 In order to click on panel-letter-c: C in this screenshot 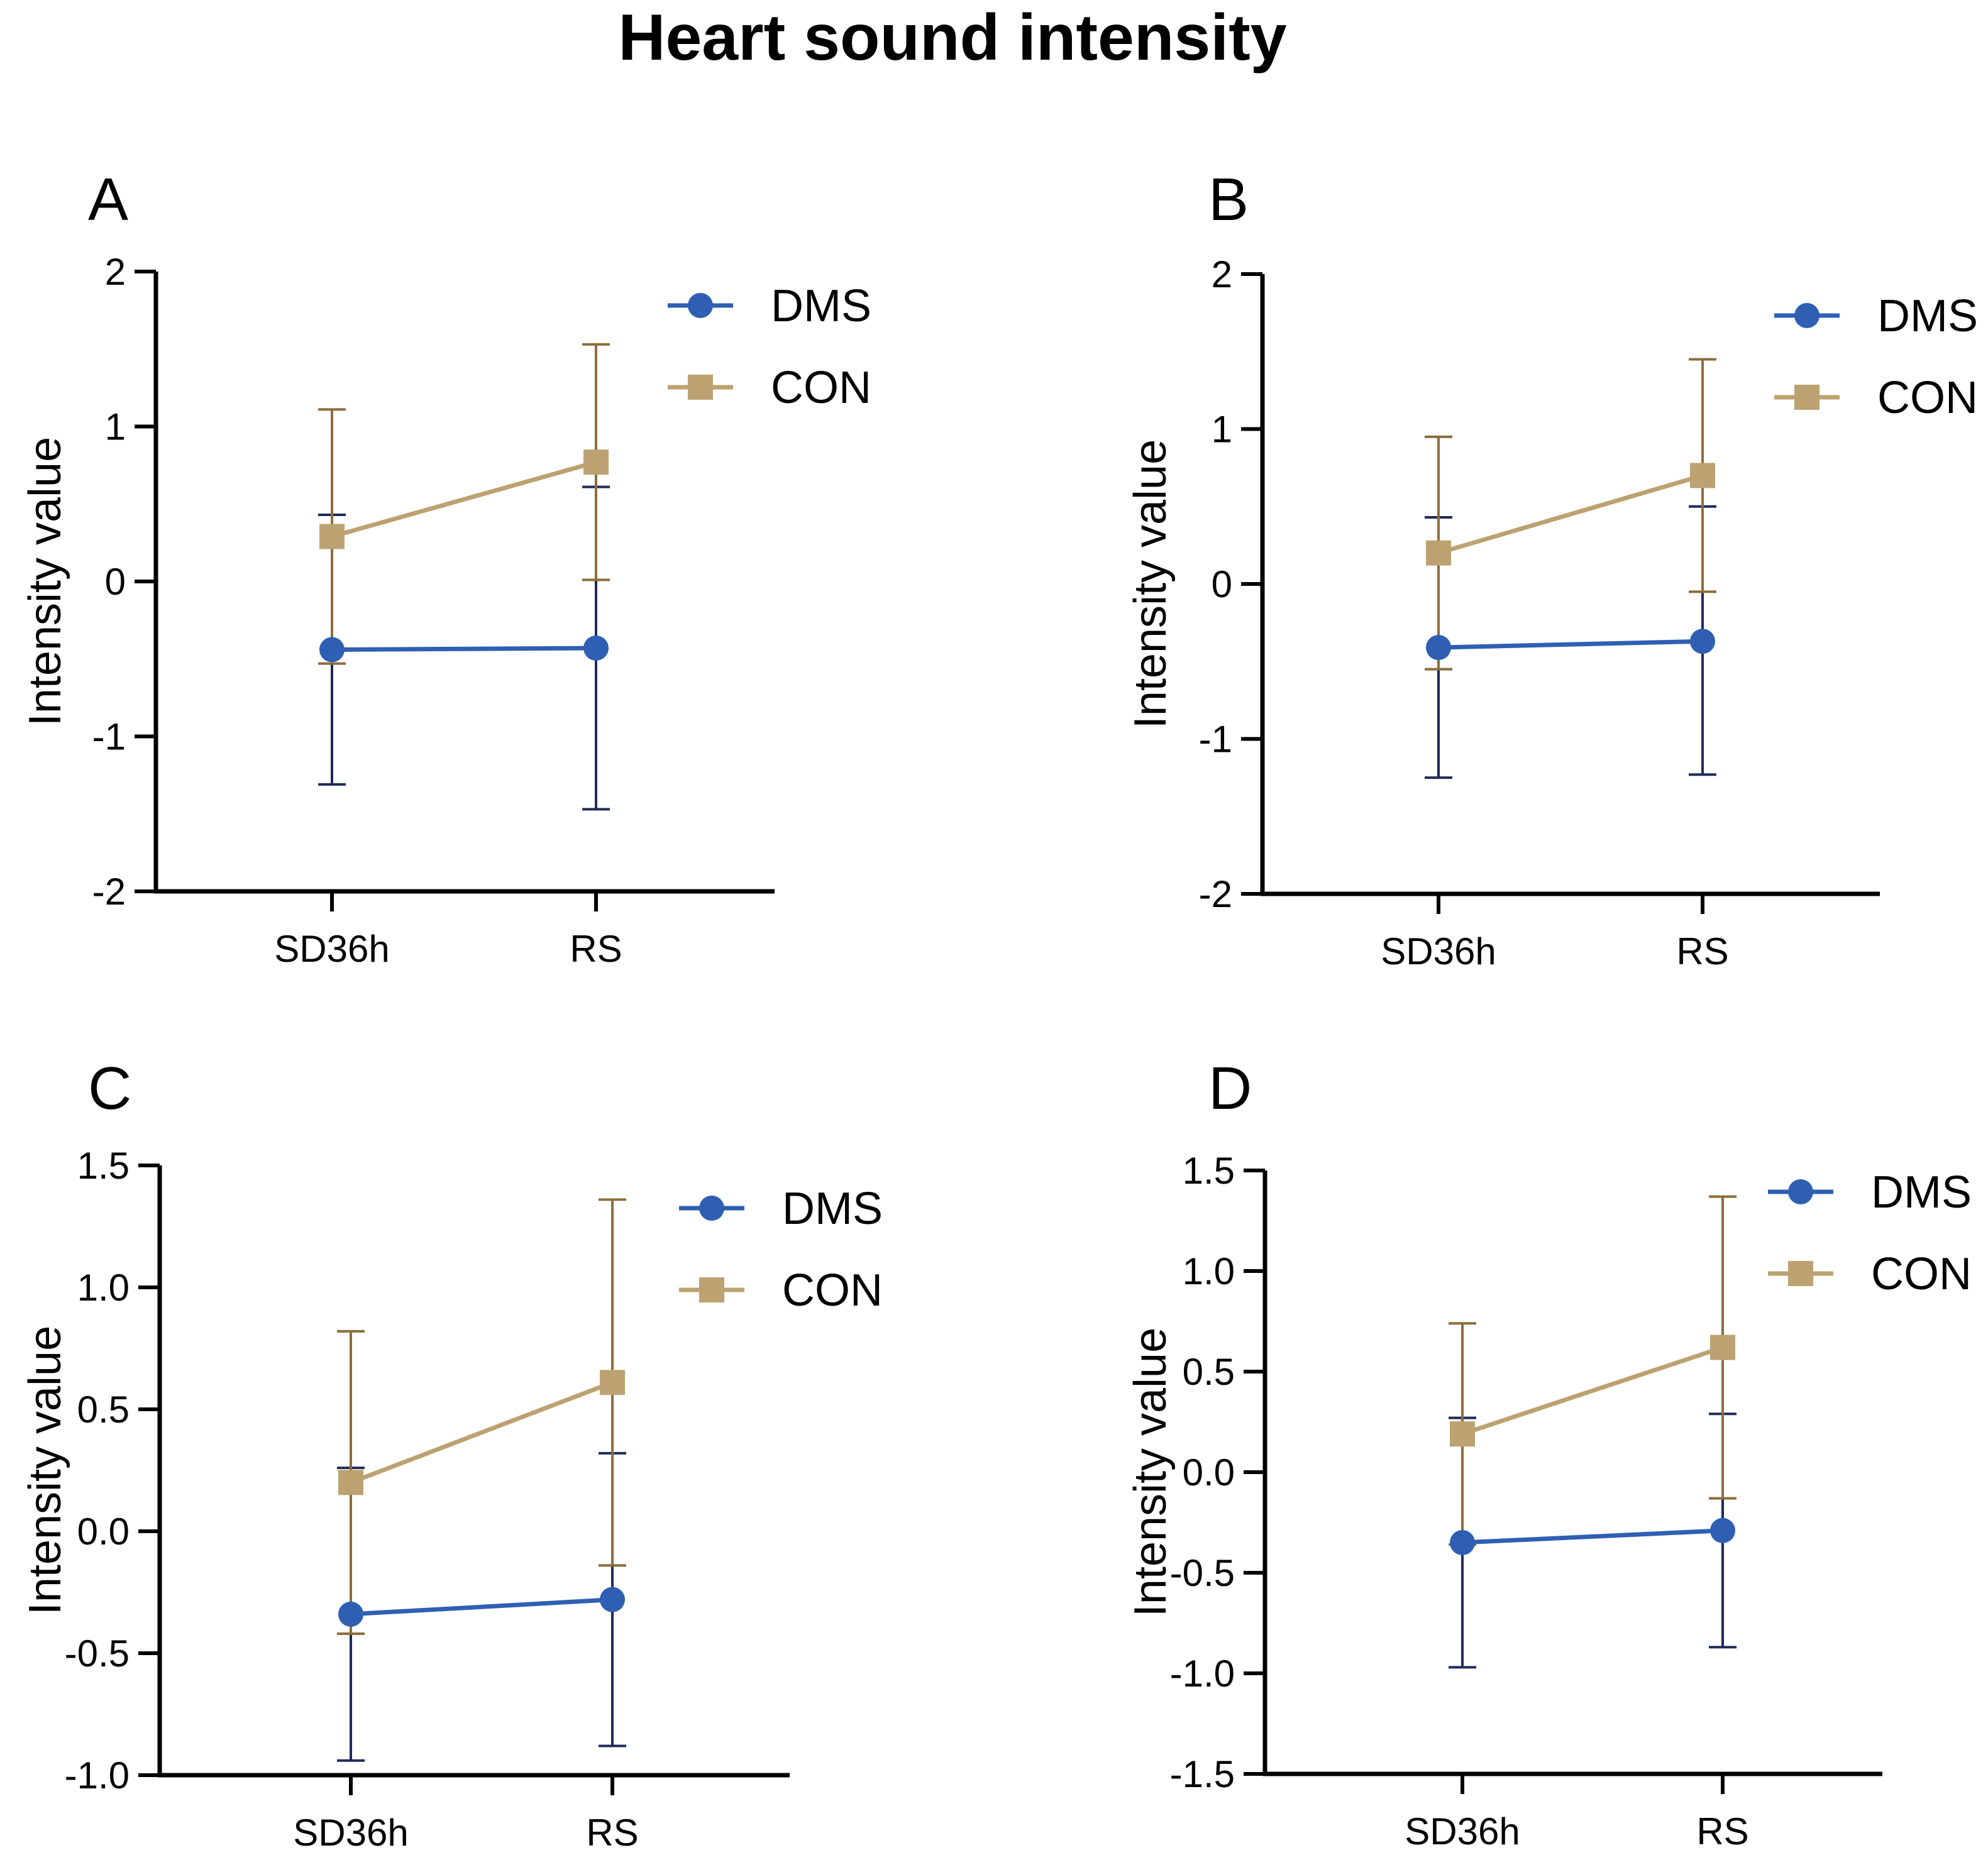, I will do `click(110, 1088)`.